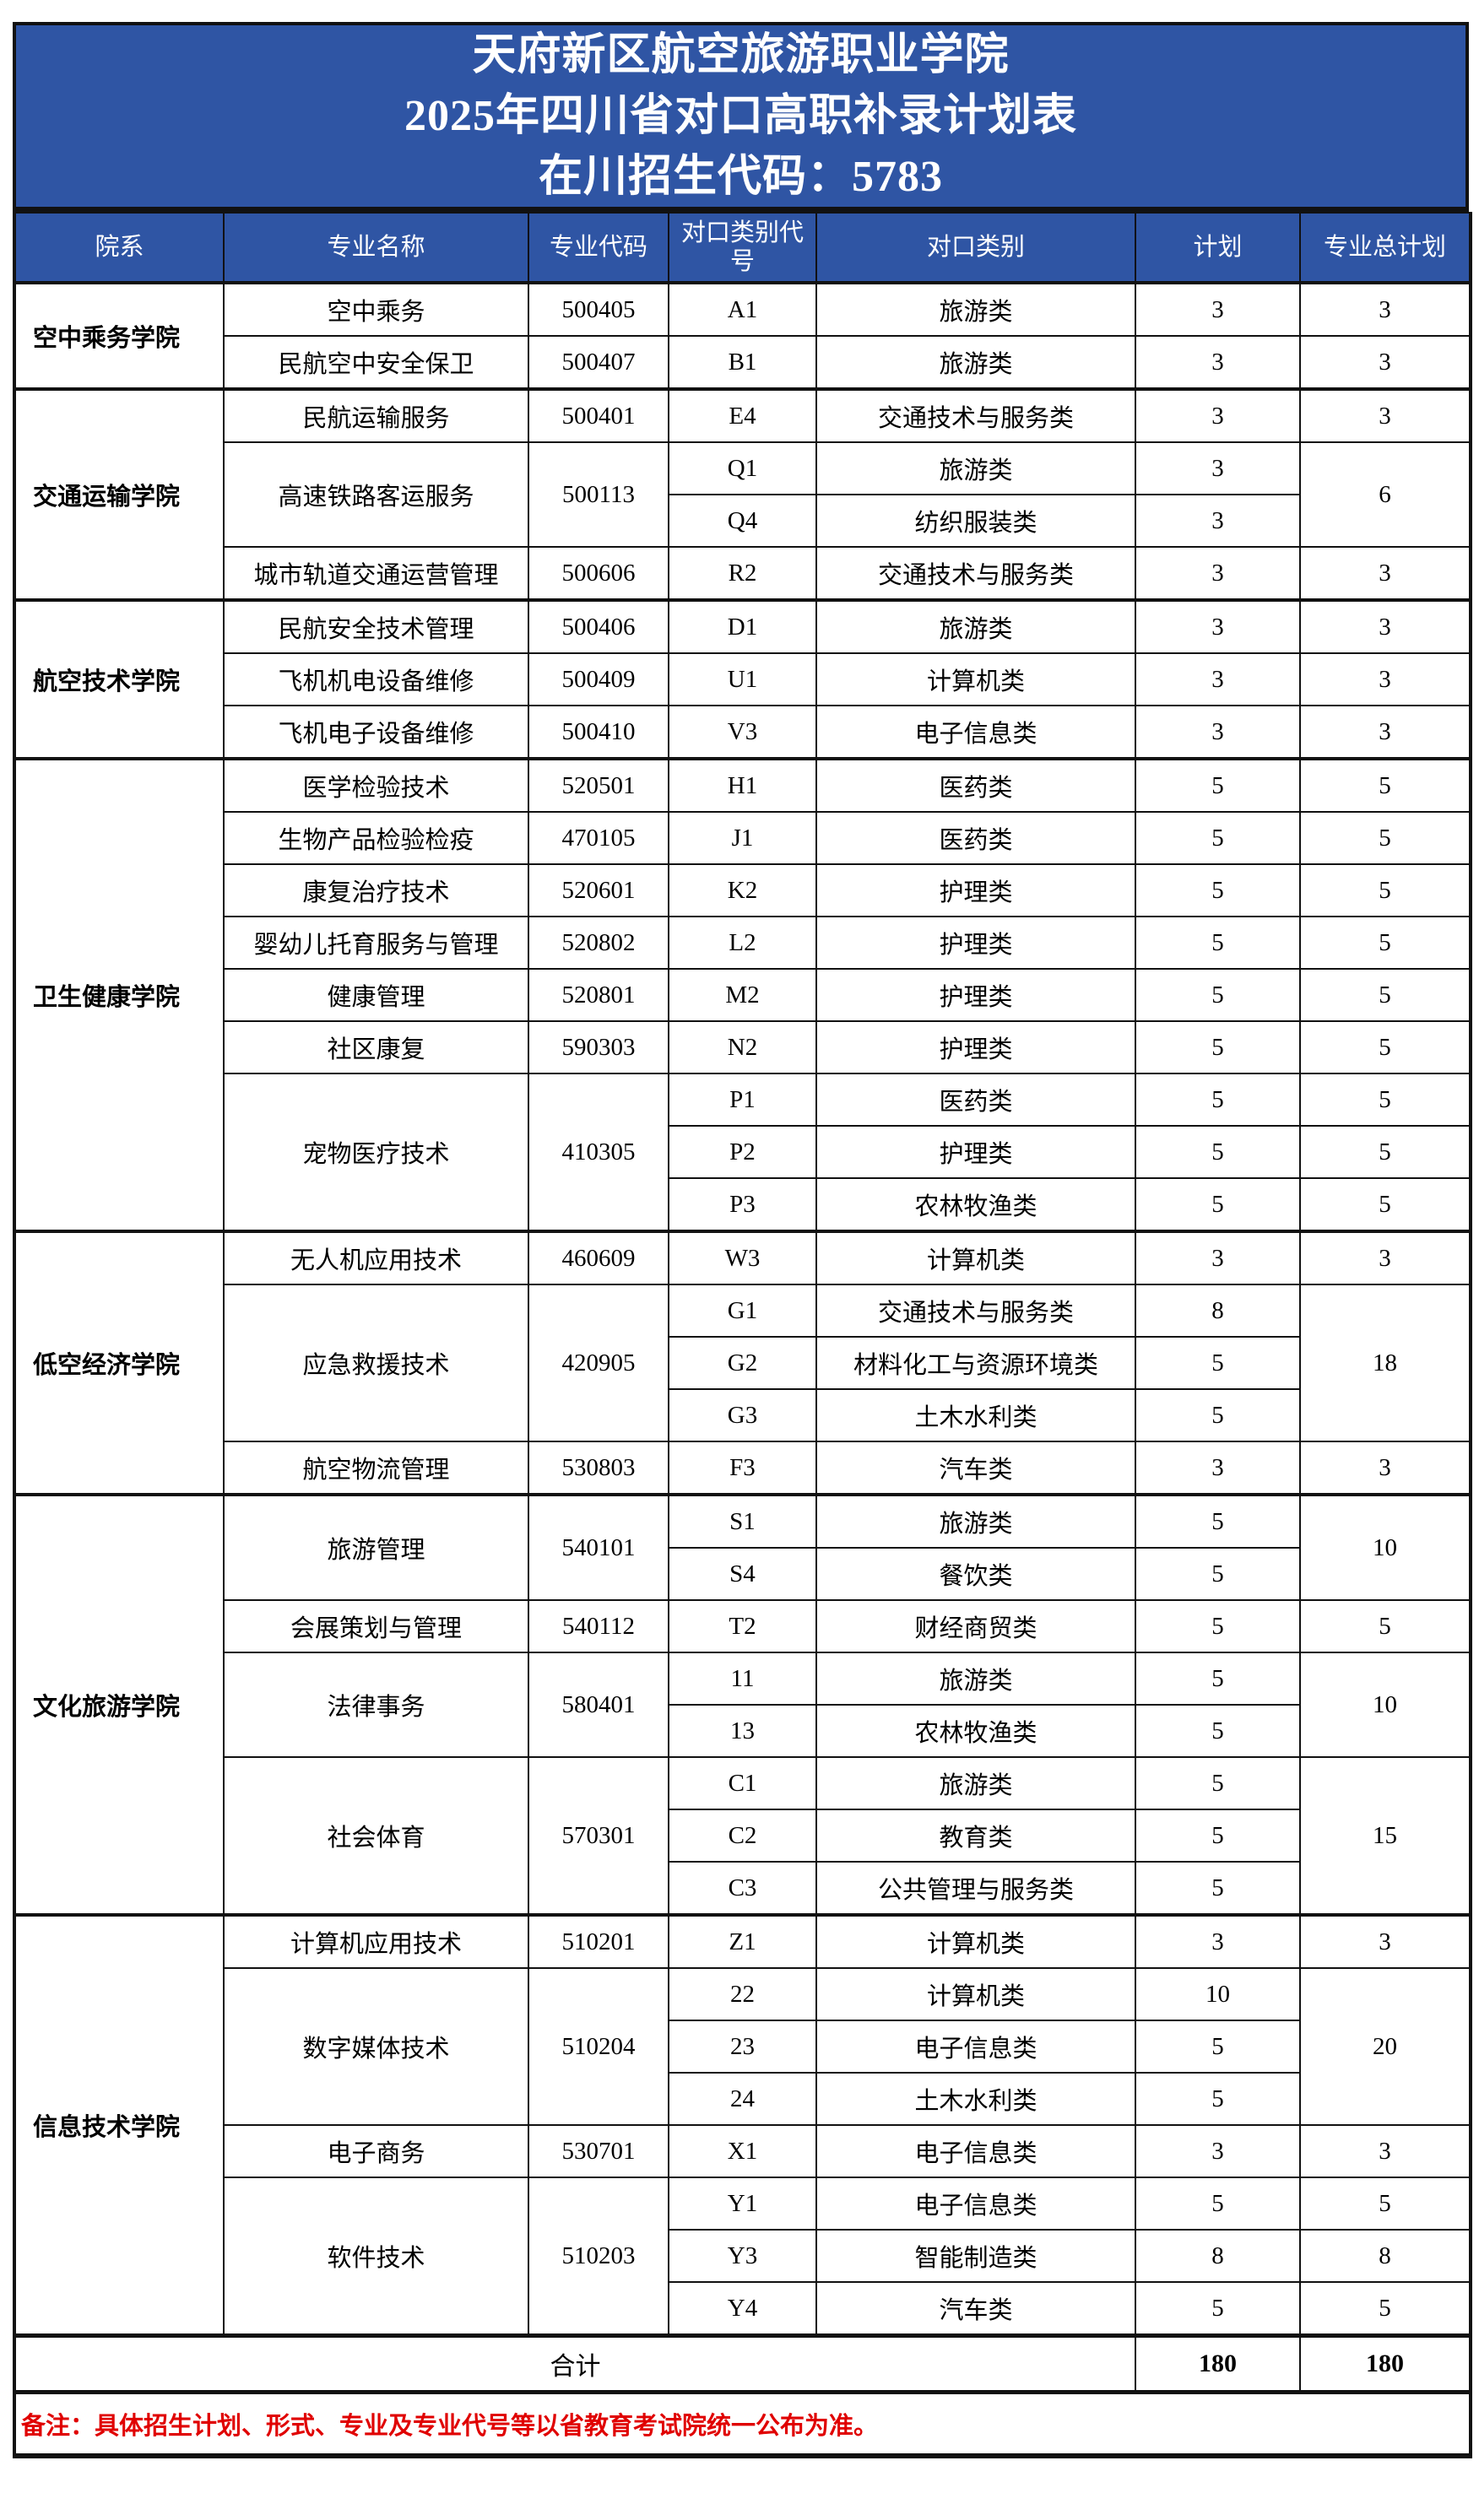 Image resolution: width=1479 pixels, height=2520 pixels. Describe the element at coordinates (598, 1941) in the screenshot. I see `major-code: 510201` at that location.